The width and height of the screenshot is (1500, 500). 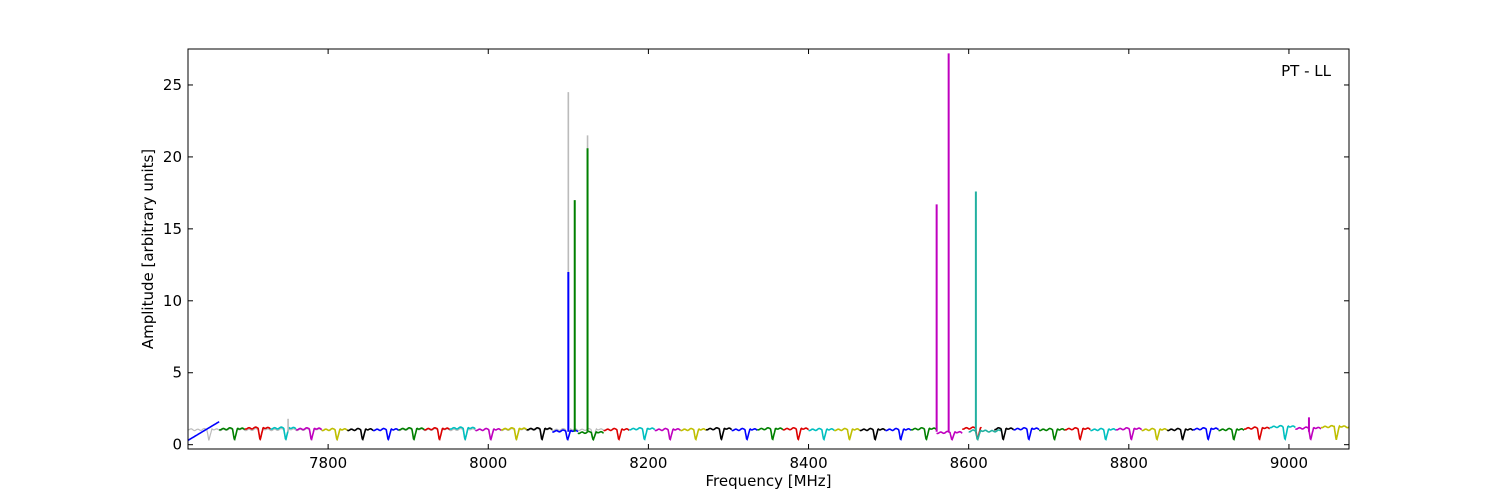 What do you see at coordinates (172, 85) in the screenshot?
I see `y-tick-label-5: 25` at bounding box center [172, 85].